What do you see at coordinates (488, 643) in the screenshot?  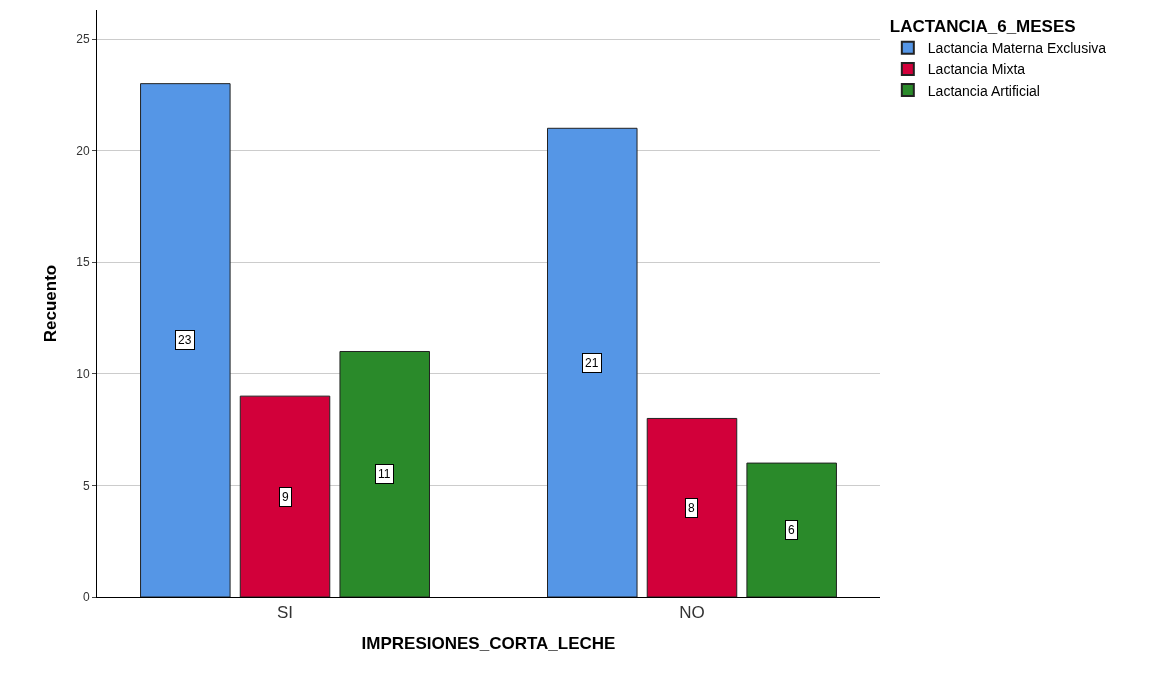 I see `x-axis-title: IMPRESIONES_CORTA_LECHE` at bounding box center [488, 643].